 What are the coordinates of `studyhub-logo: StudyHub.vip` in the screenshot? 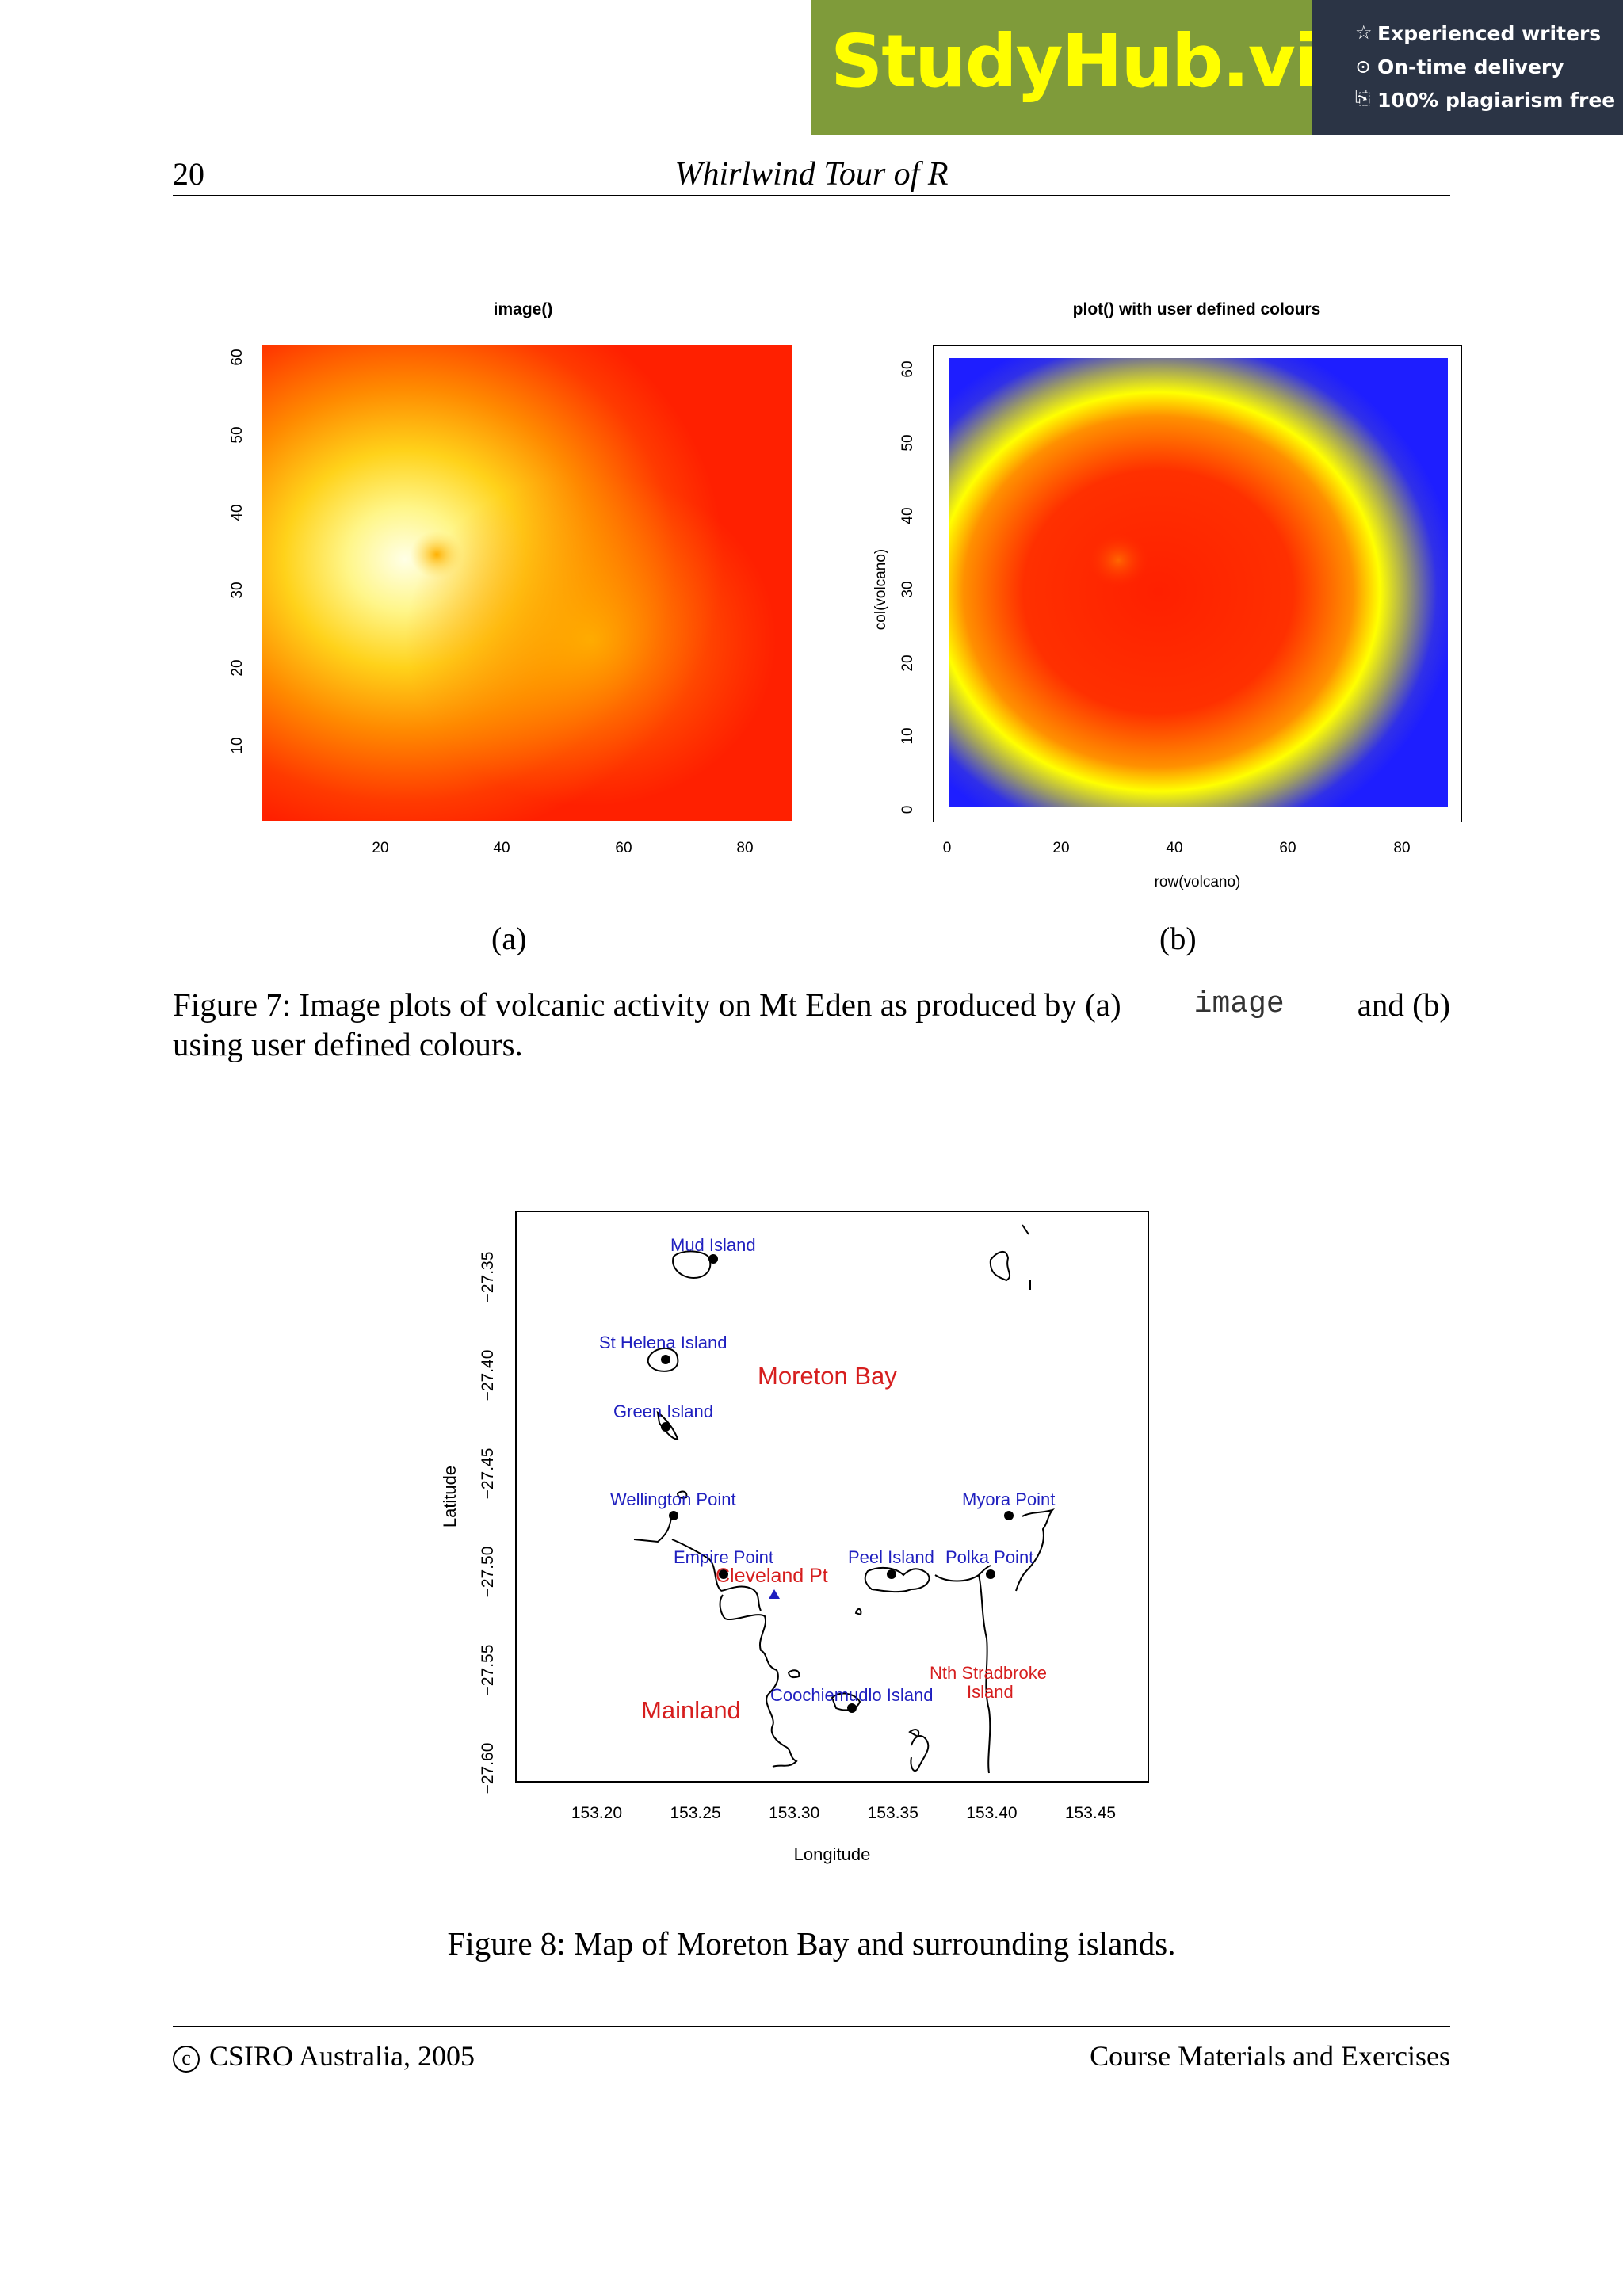 It's located at (1090, 67).